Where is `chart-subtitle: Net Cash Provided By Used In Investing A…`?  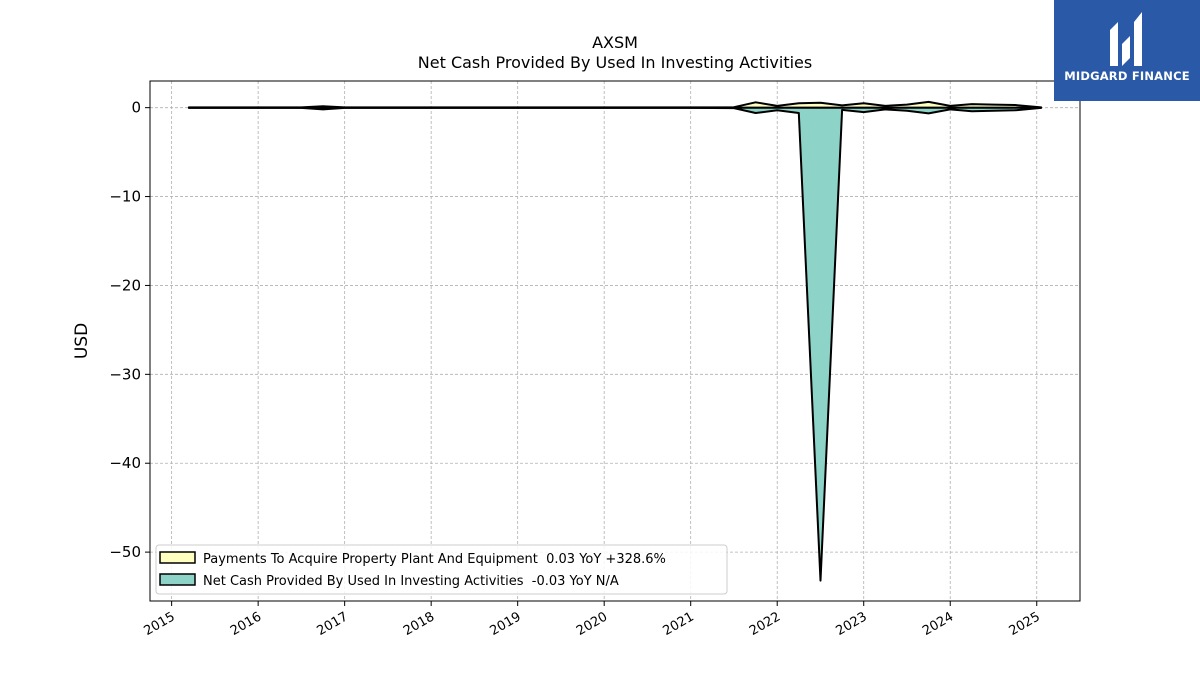 chart-subtitle: Net Cash Provided By Used In Investing A… is located at coordinates (615, 62).